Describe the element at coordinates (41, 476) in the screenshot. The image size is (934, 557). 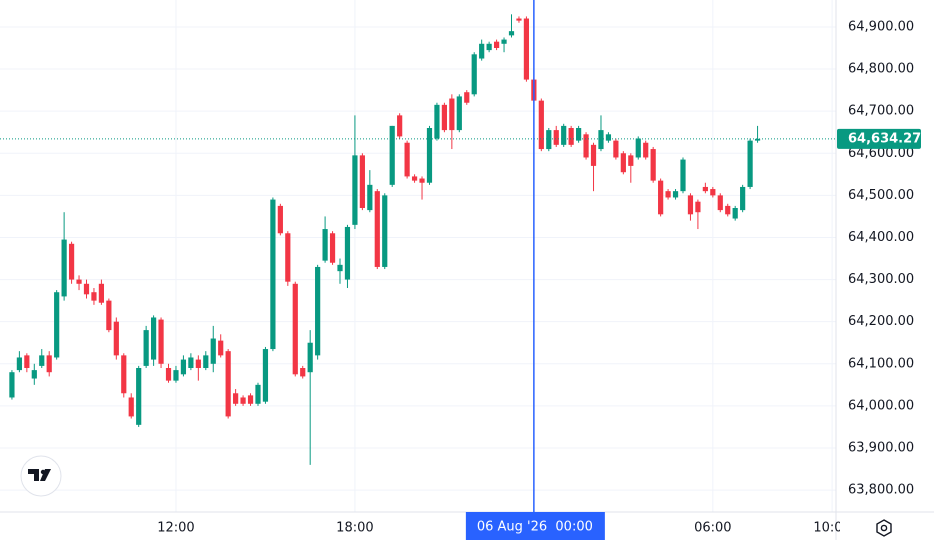
I see `logo` at that location.